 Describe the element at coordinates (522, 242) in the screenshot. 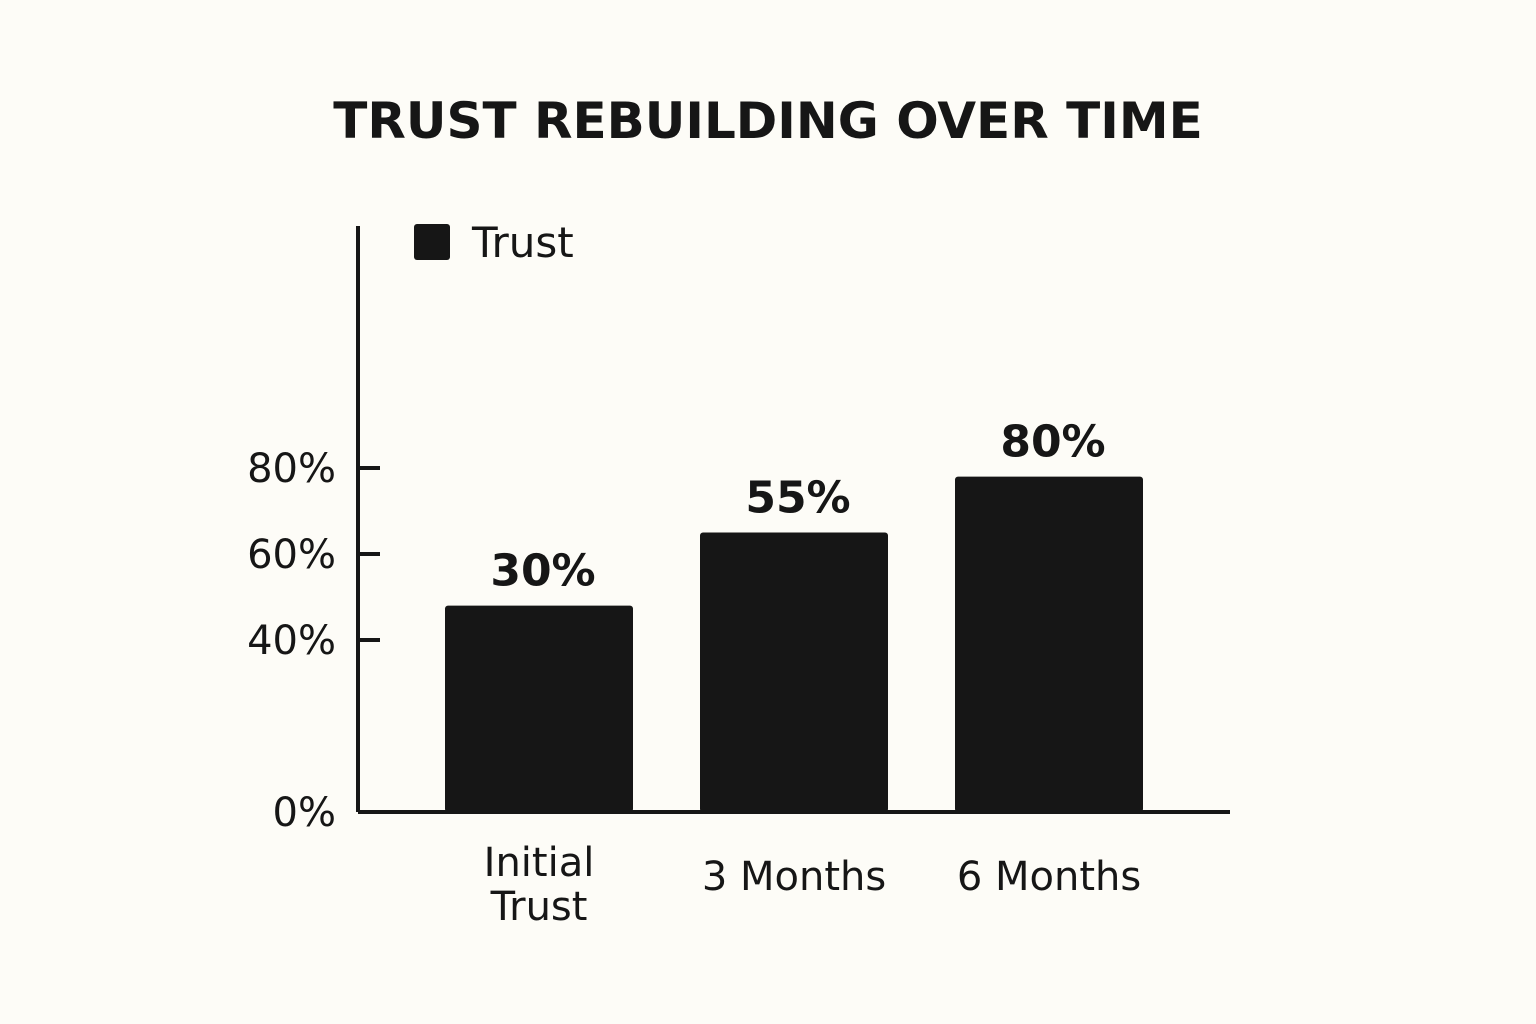

I see `legend-label-trust: Trust` at that location.